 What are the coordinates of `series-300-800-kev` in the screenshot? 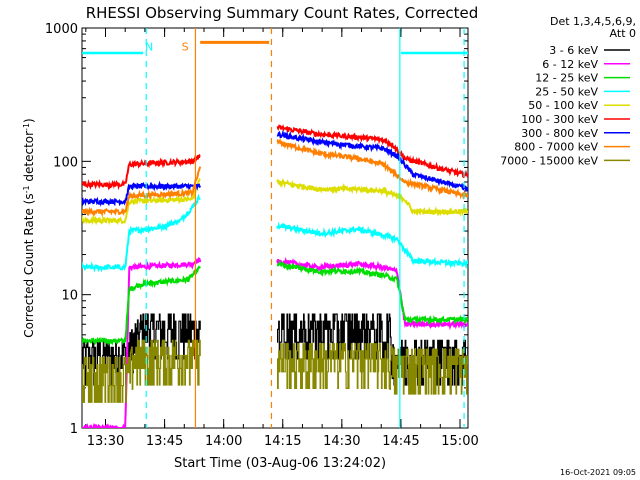 It's located at (142, 193).